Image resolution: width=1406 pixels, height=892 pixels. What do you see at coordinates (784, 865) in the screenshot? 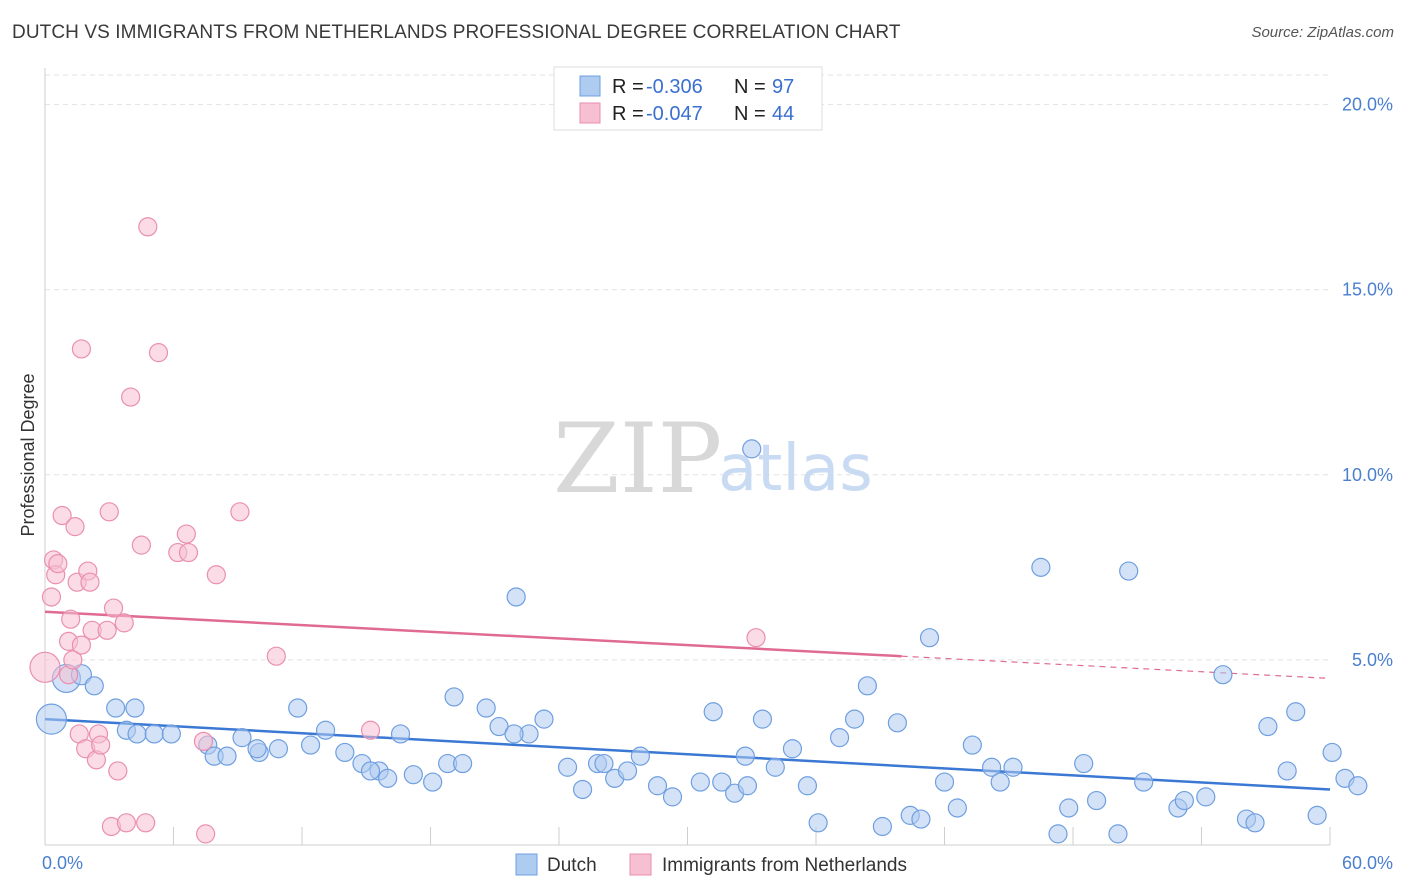
I see `bottom-legend-label-immigrants: Immigrants from Netherlands` at bounding box center [784, 865].